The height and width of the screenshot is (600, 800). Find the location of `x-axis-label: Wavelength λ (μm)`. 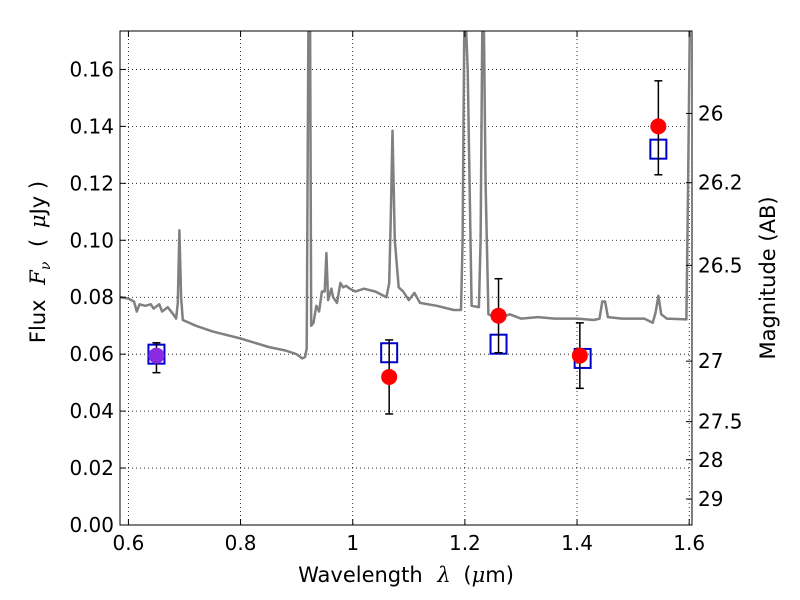

x-axis-label: Wavelength λ (μm) is located at coordinates (406, 575).